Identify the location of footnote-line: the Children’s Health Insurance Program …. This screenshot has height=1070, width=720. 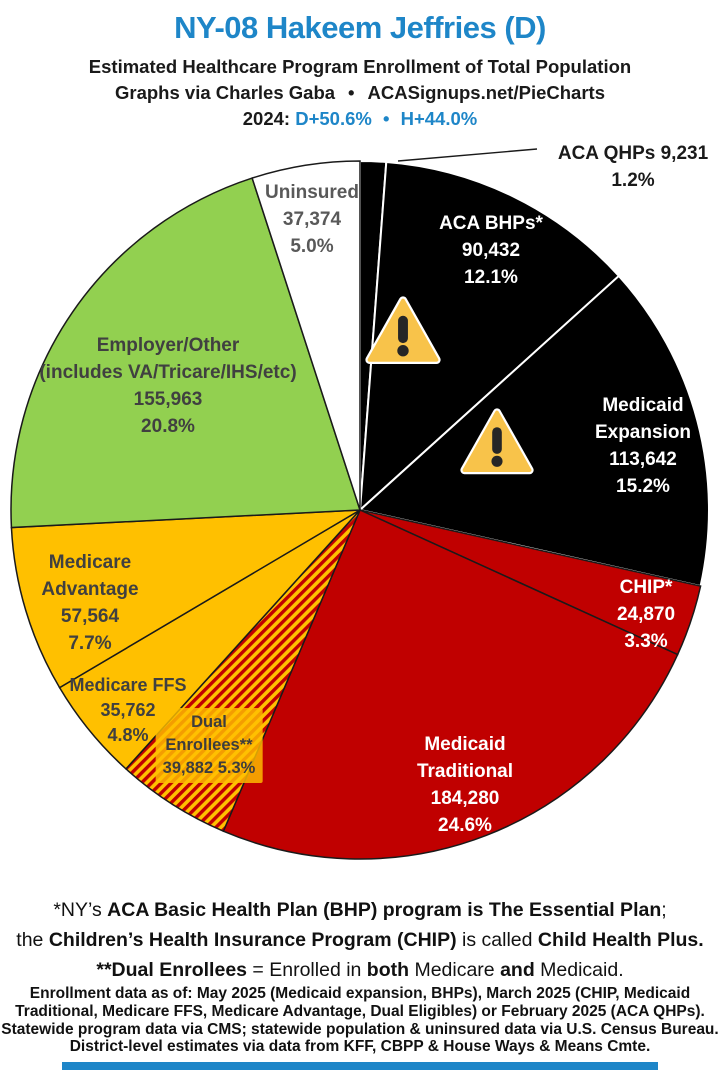
(360, 940).